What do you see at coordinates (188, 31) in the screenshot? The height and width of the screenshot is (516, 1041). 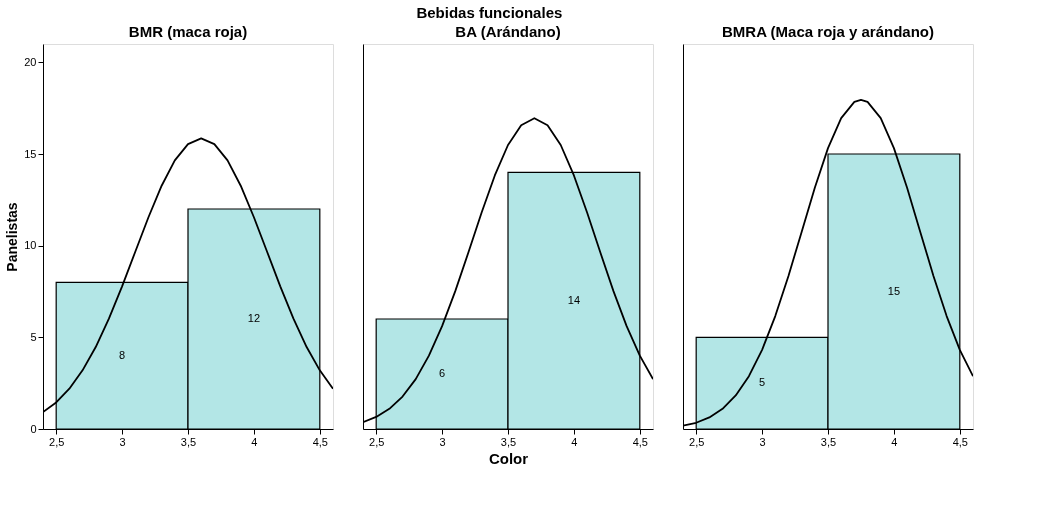 I see `chart-title: BMR (maca roja)` at bounding box center [188, 31].